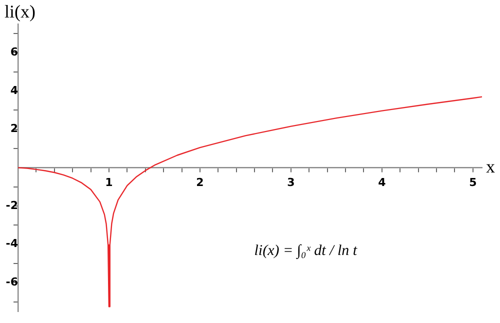 This screenshot has height=323, width=500. Describe the element at coordinates (490, 166) in the screenshot. I see `x-axis-title: x` at that location.